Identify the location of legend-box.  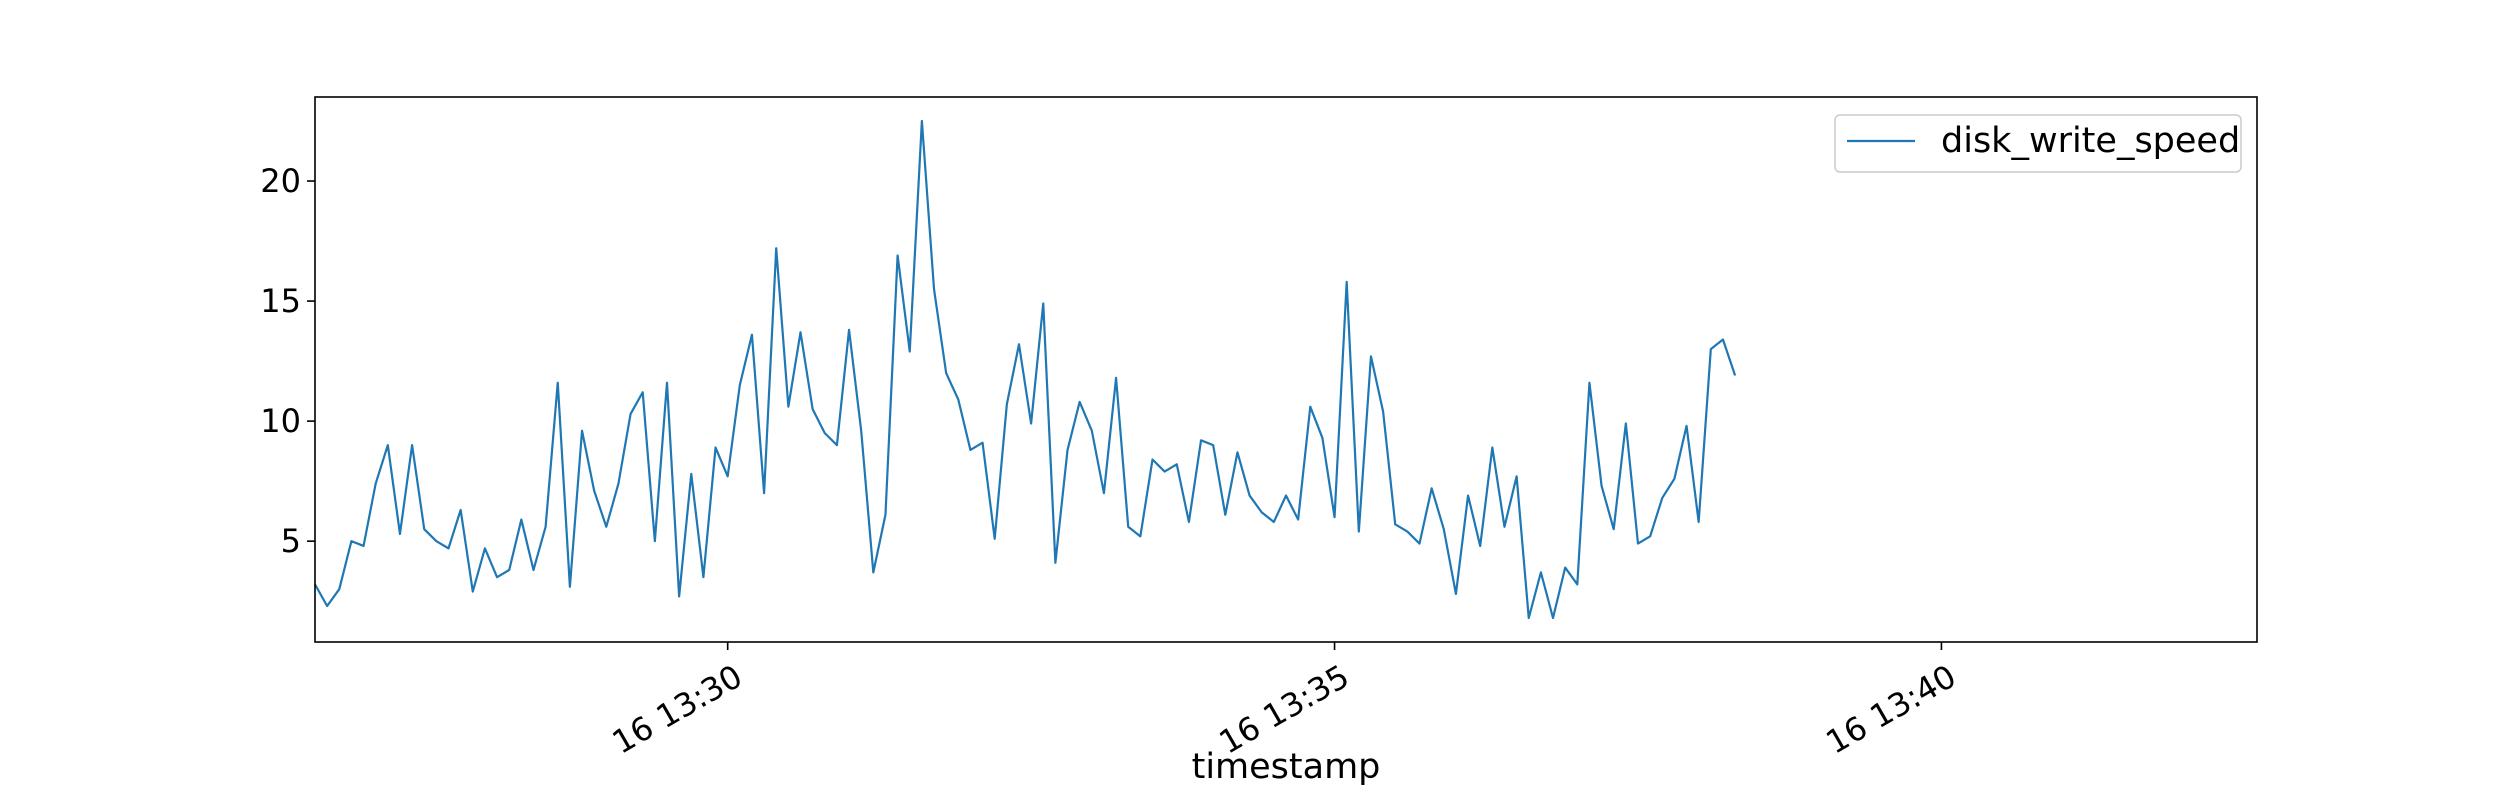
(2038, 143).